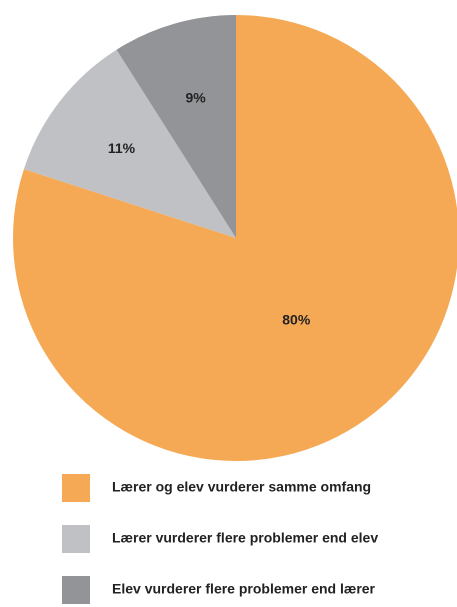 The image size is (457, 607). Describe the element at coordinates (122, 148) in the screenshot. I see `slice-label: 11%` at that location.